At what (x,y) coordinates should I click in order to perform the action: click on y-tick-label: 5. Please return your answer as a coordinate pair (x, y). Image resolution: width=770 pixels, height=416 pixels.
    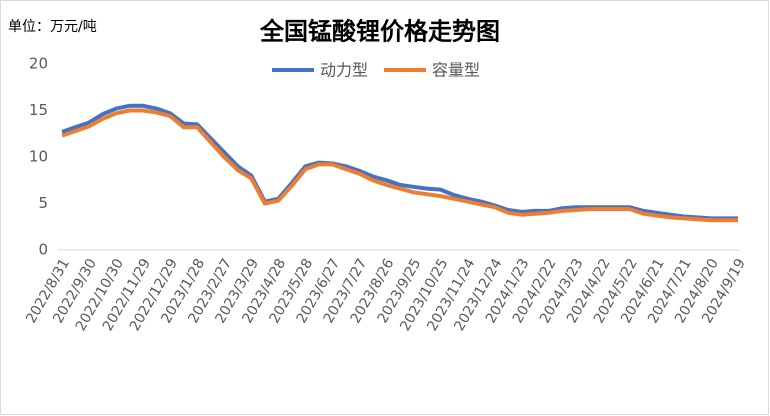
    Looking at the image, I should click on (43, 203).